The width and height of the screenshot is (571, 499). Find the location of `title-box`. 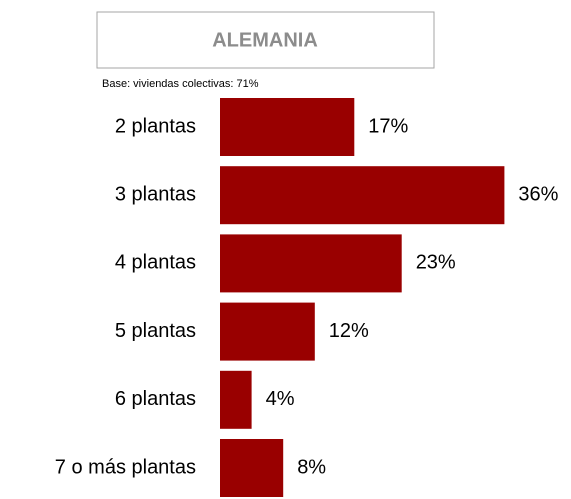

title-box is located at coordinates (265, 40).